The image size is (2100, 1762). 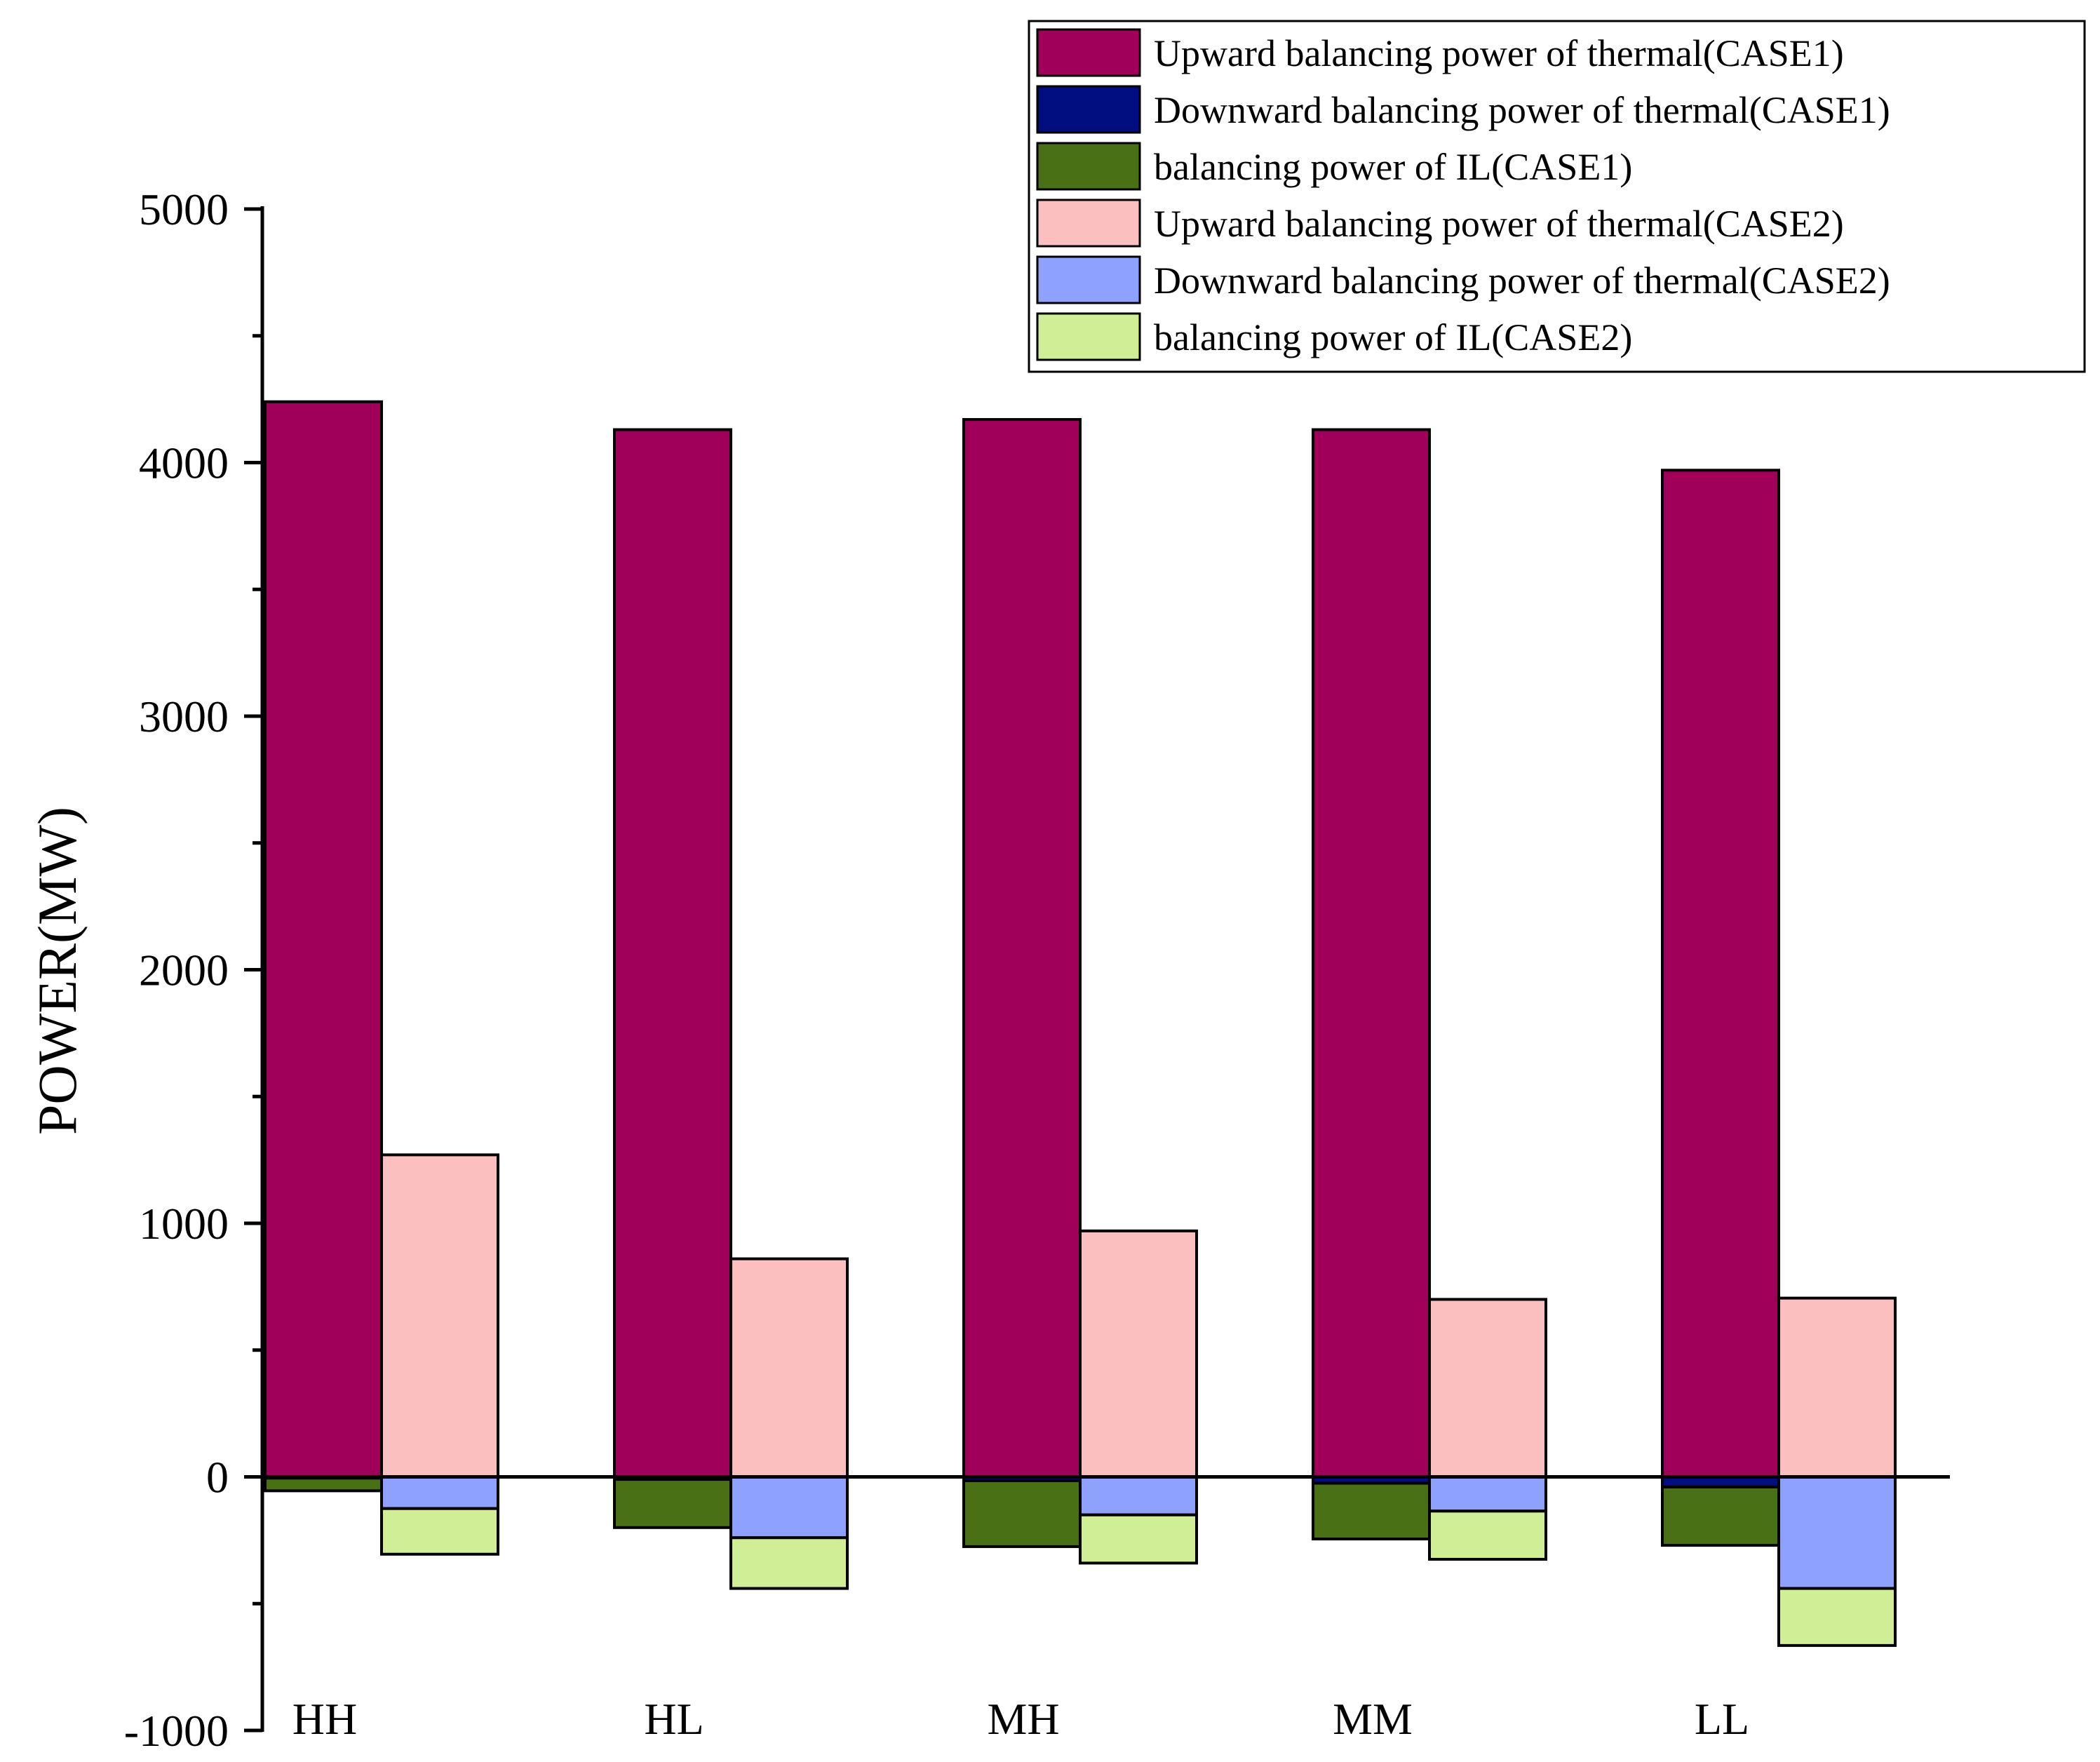 What do you see at coordinates (176, 1731) in the screenshot?
I see `y-tick-label: -1000` at bounding box center [176, 1731].